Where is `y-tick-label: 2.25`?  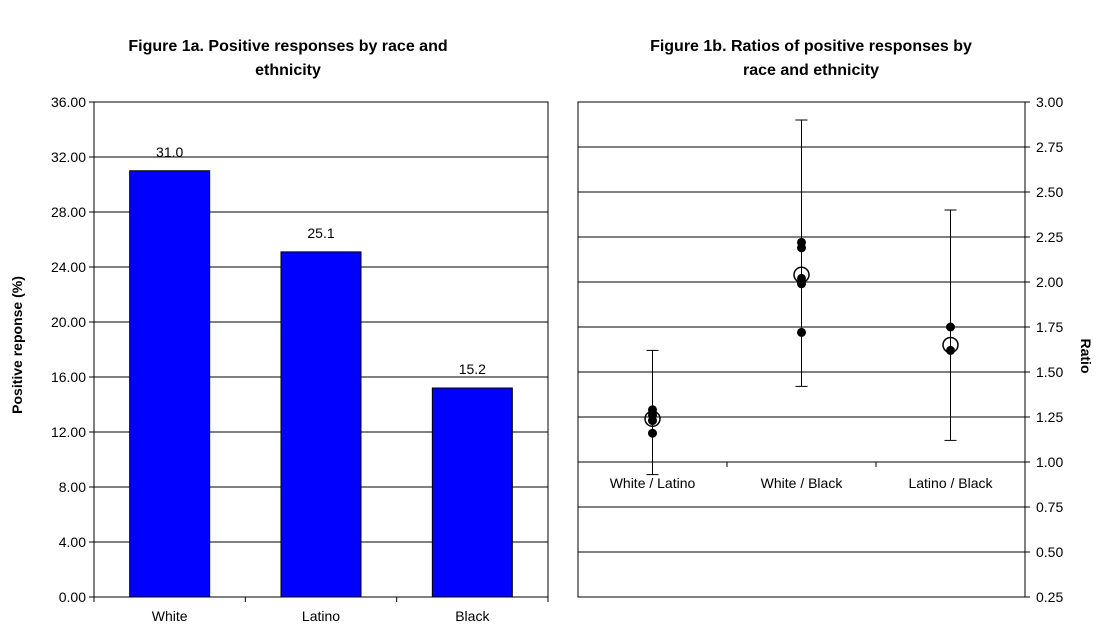
y-tick-label: 2.25 is located at coordinates (1049, 237).